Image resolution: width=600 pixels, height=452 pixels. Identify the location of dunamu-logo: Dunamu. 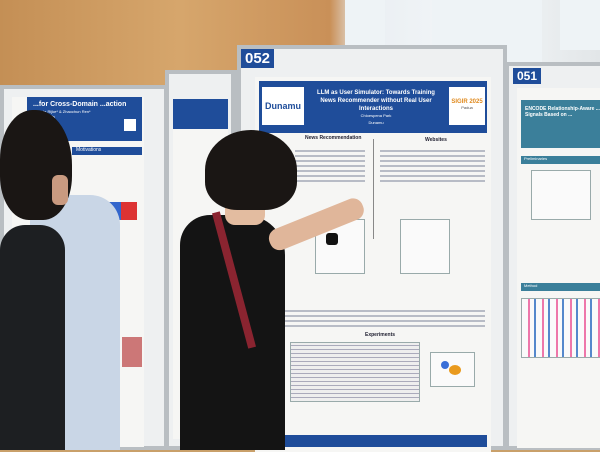
(283, 106).